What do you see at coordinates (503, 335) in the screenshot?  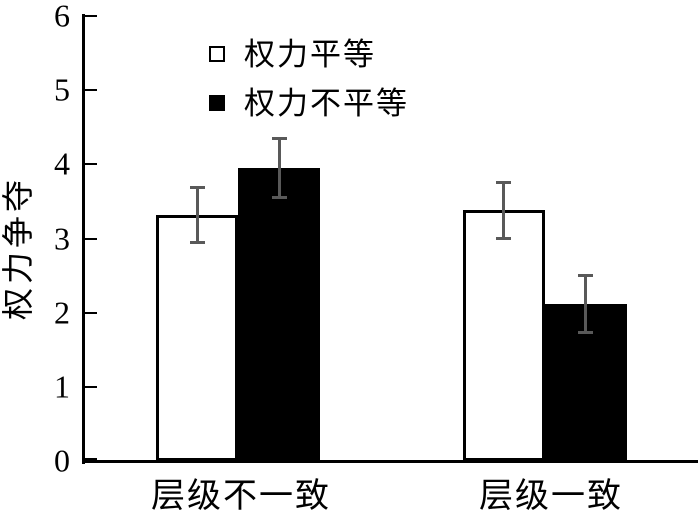 I see `bar-open-cat2` at bounding box center [503, 335].